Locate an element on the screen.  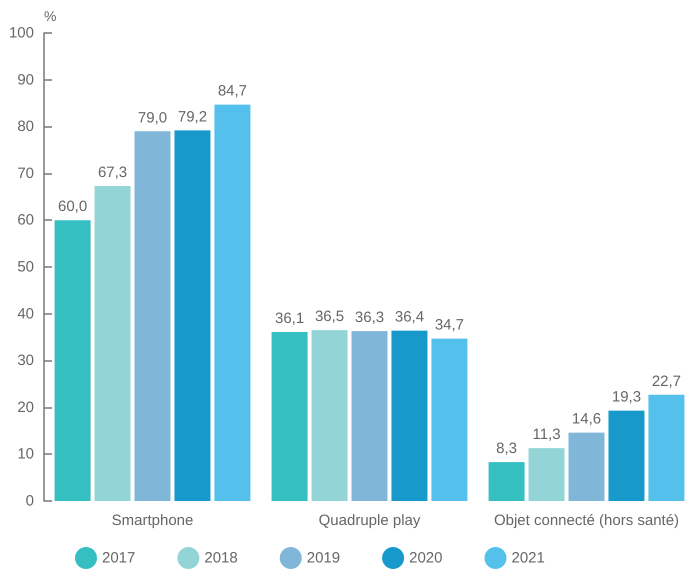
data-label: 79,2 is located at coordinates (193, 117).